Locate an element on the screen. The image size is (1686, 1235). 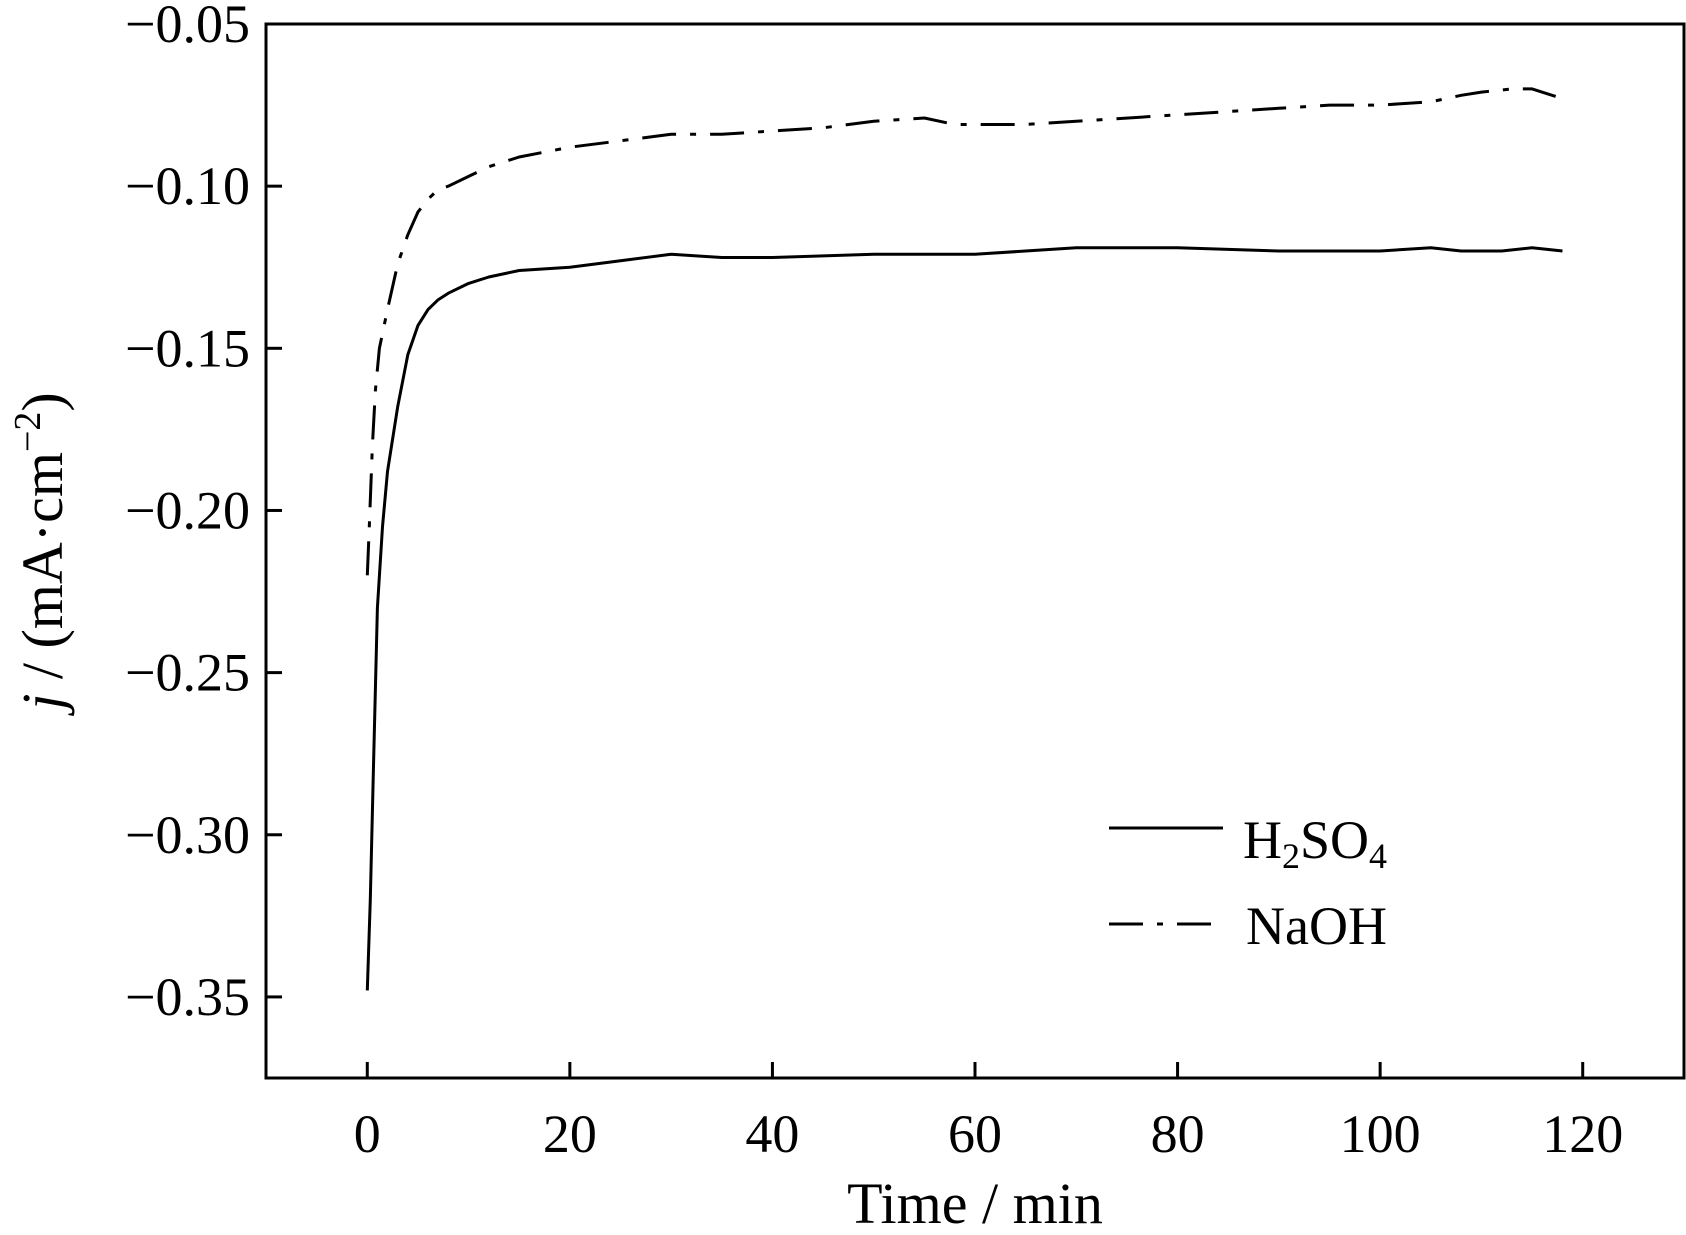
y-tick-label: −0.05 is located at coordinates (187, 27).